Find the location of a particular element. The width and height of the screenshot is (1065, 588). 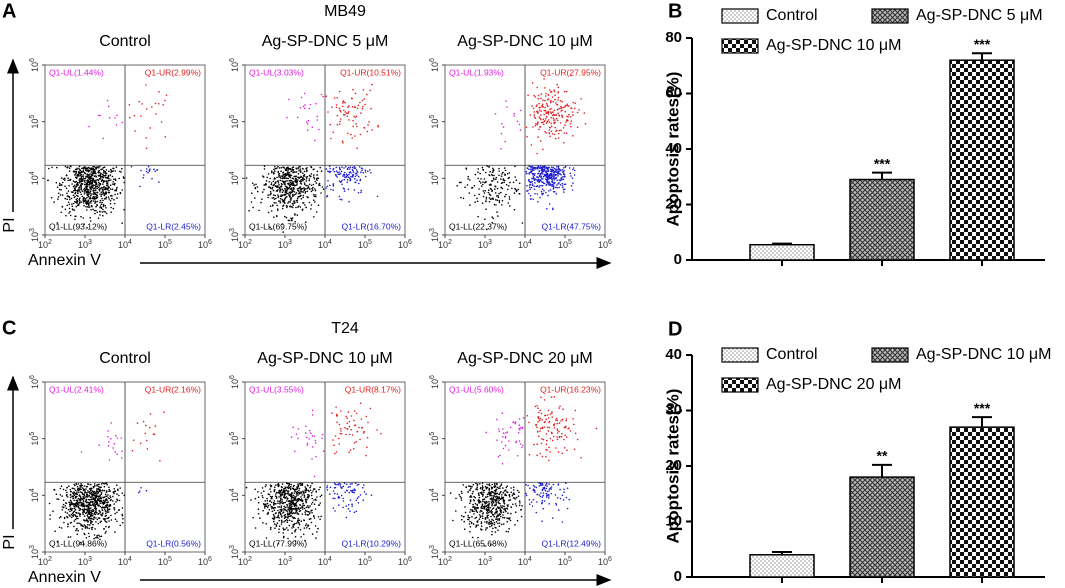

tick-exponent: 3 is located at coordinates (232, 230).